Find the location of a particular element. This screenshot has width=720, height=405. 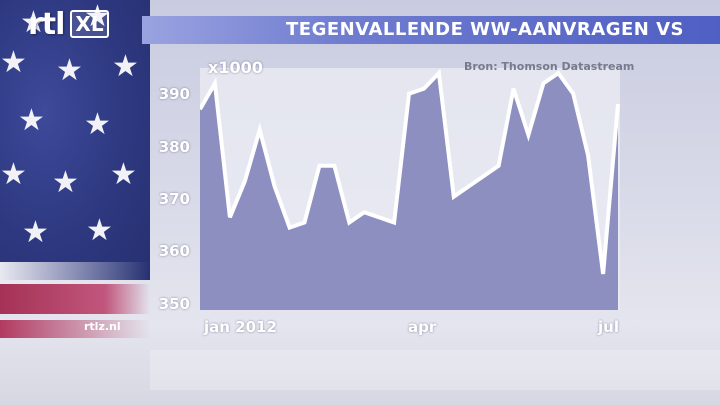

y-tick-label: 380 is located at coordinates (174, 147).